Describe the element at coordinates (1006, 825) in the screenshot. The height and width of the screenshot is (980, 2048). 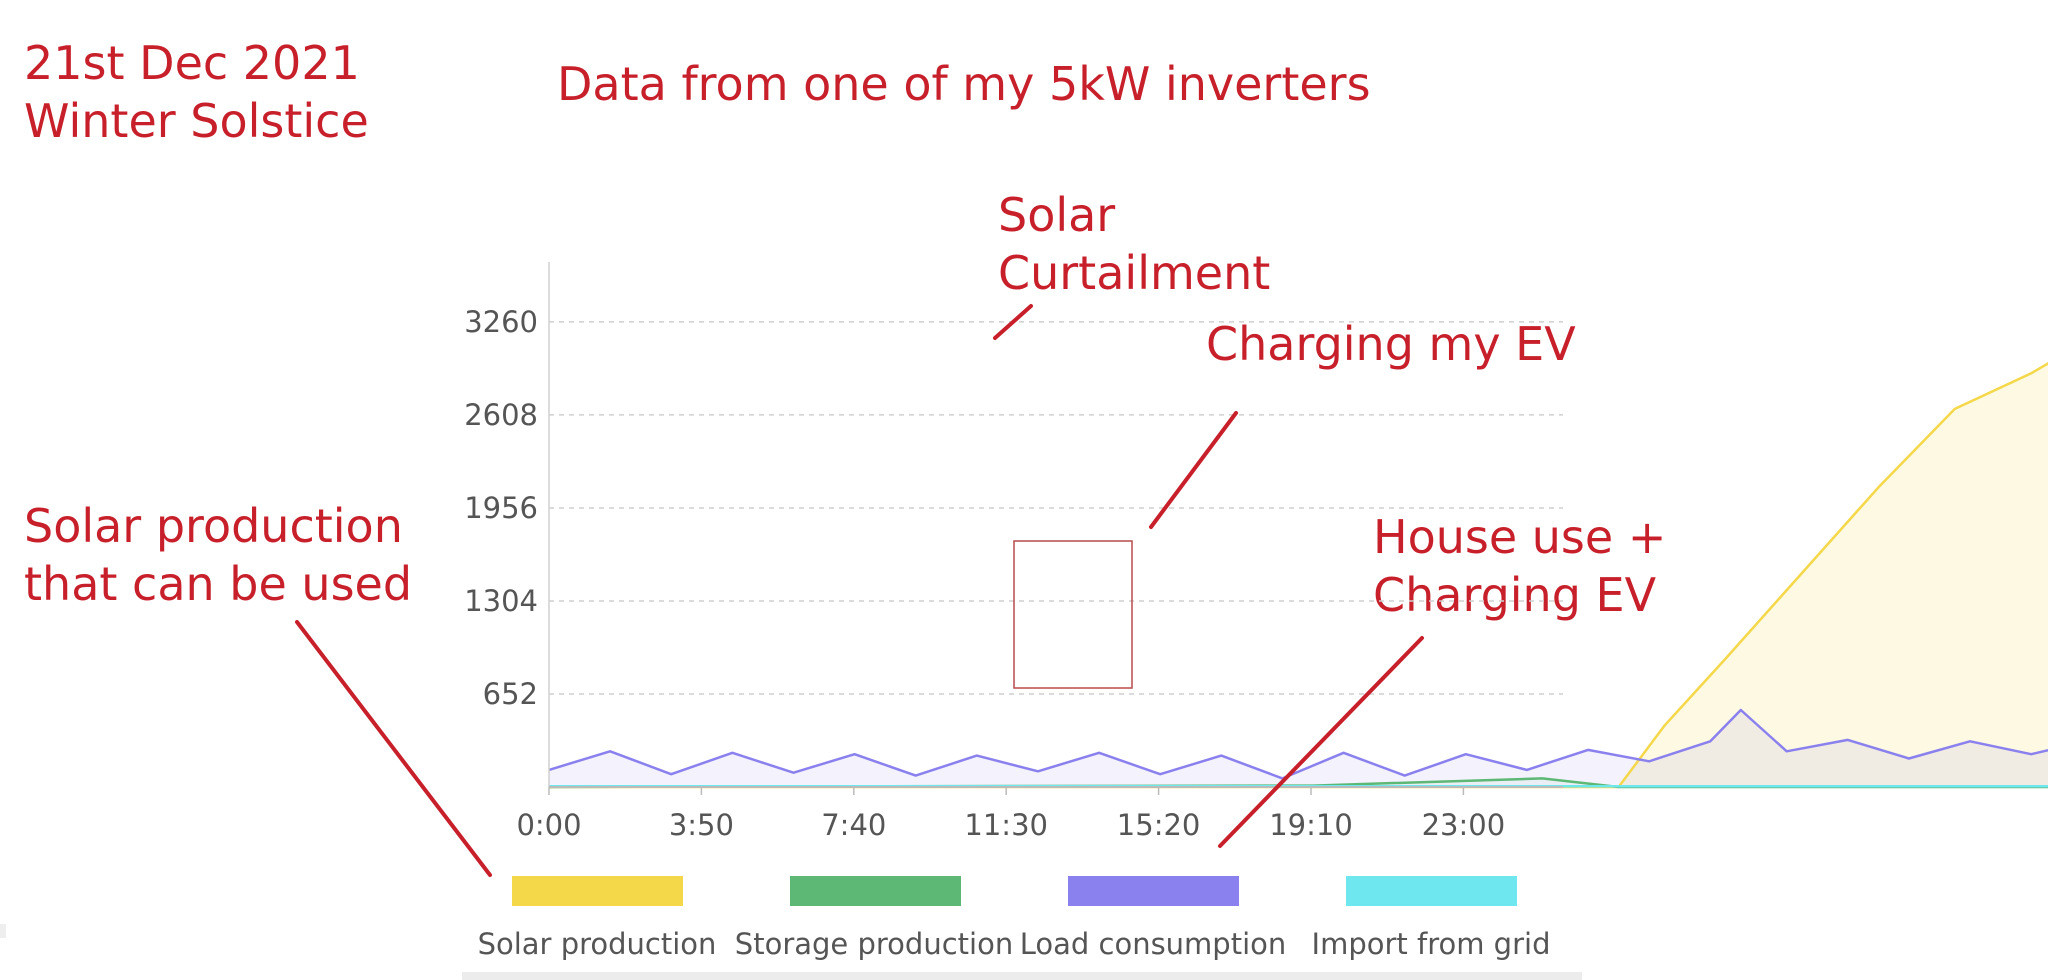
I see `x-tick-label: 11:30` at that location.